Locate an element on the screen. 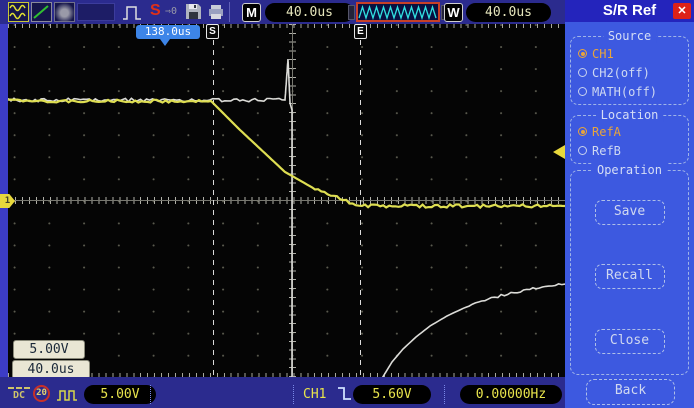  top-status-bar: S ⇒0 M 40.0us W 40.0us is located at coordinates (282, 12).